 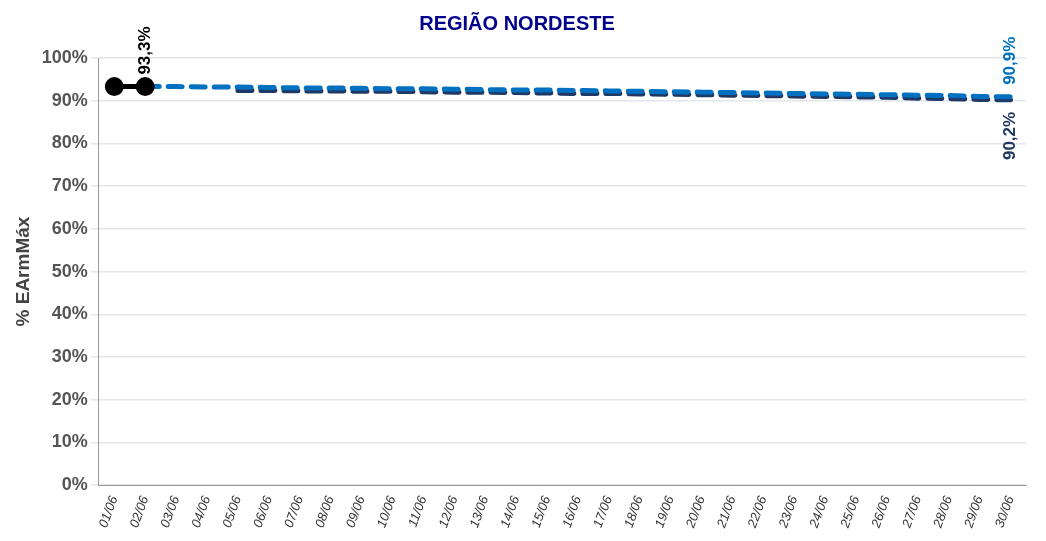 I want to click on x-tick-label: 05/06, so click(x=231, y=511).